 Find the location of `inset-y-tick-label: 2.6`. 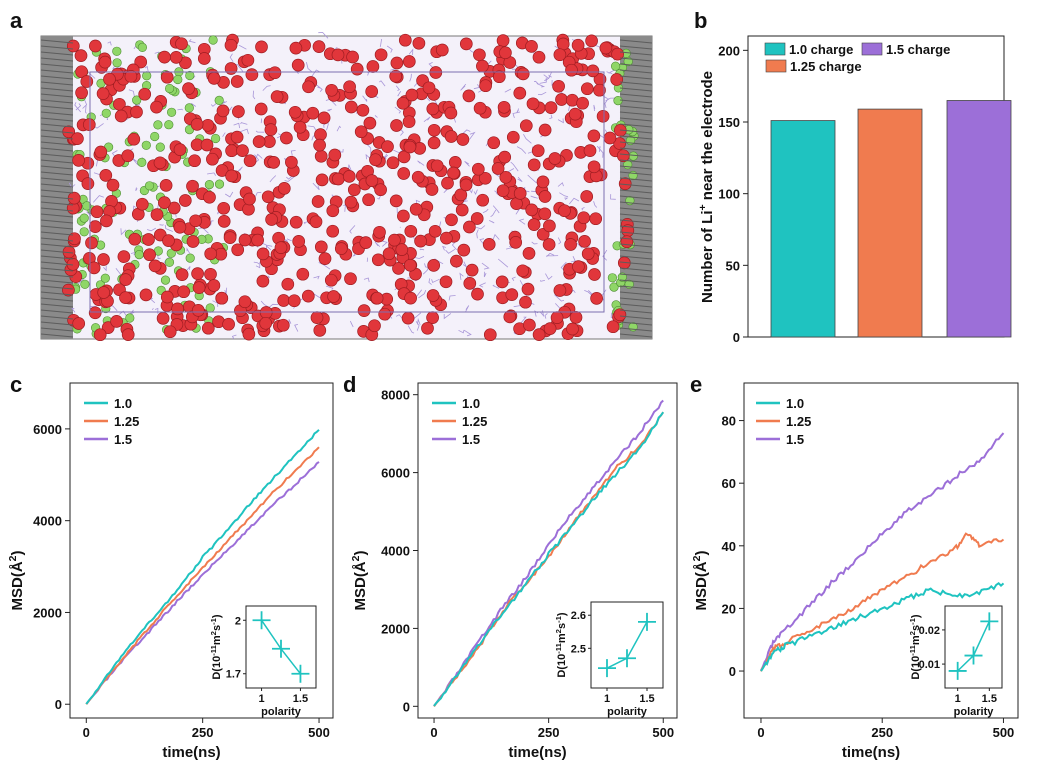

inset-y-tick-label: 2.6 is located at coordinates (578, 616).